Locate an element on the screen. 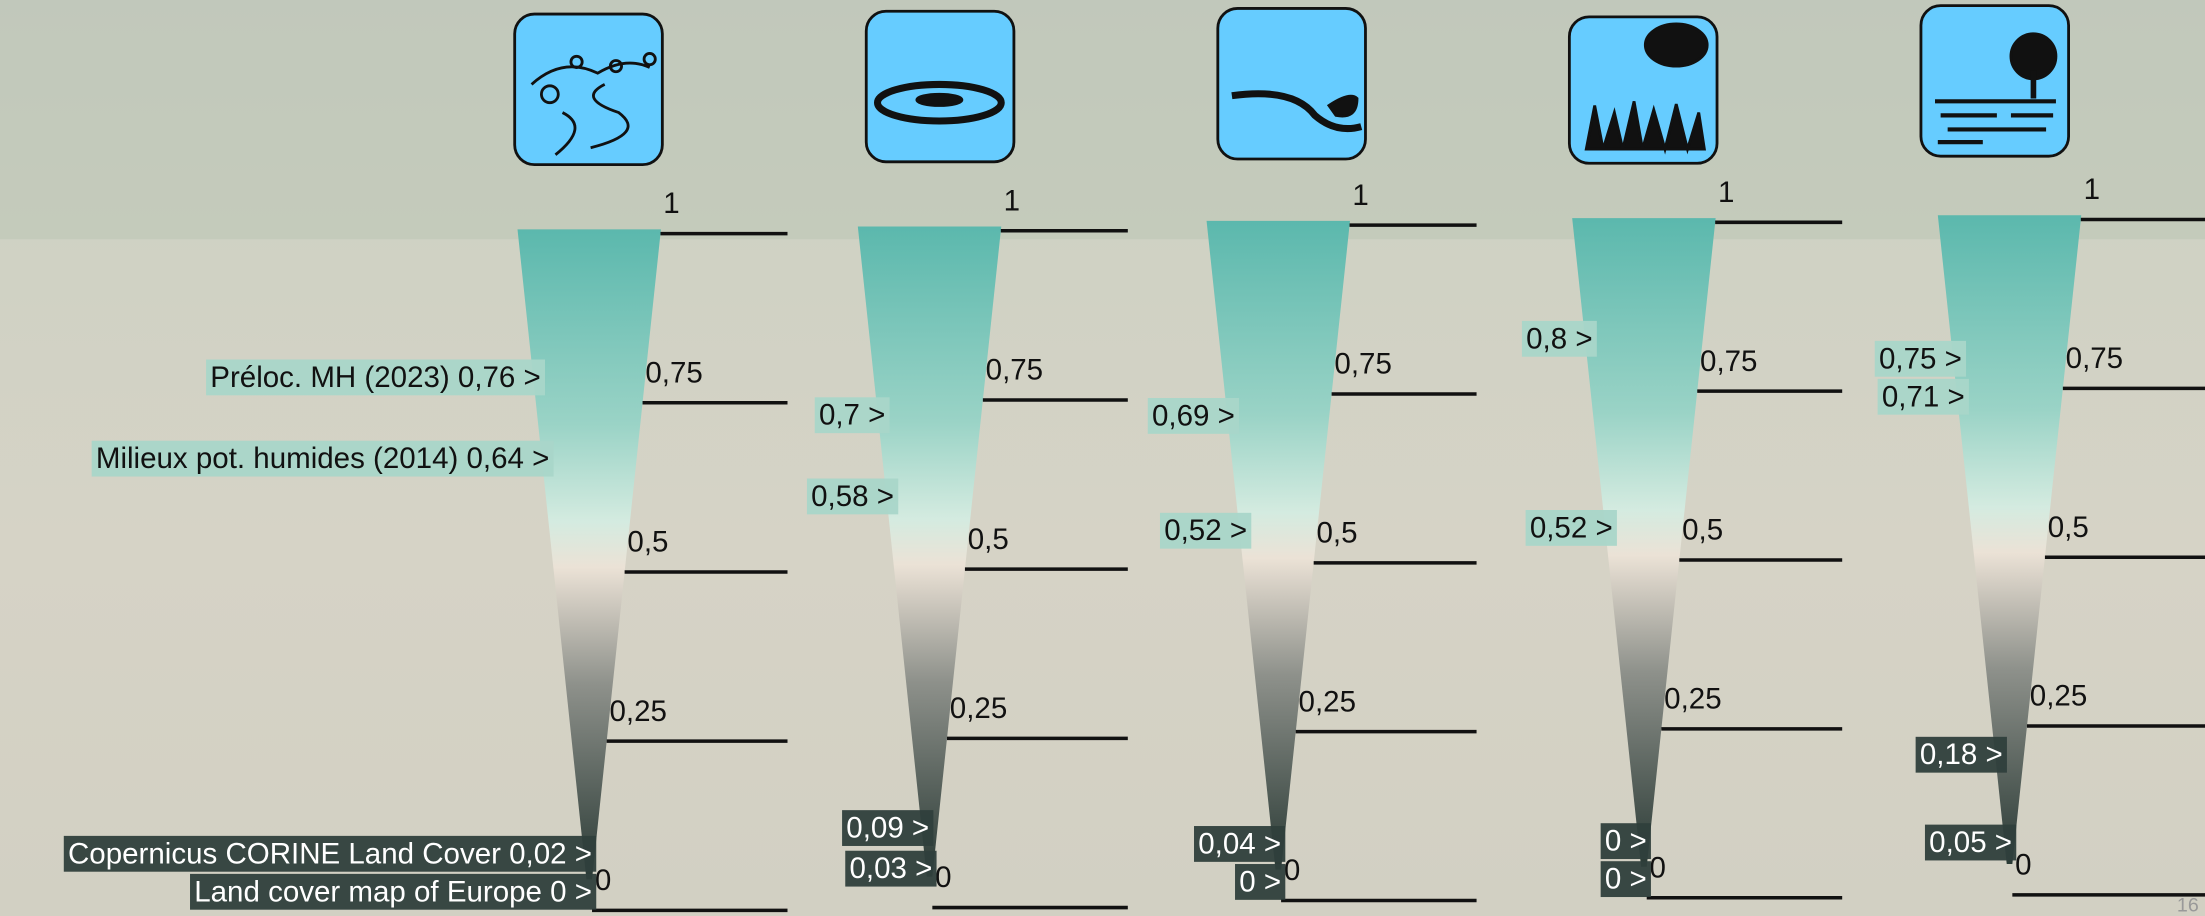  icon-puddle is located at coordinates (940, 86).